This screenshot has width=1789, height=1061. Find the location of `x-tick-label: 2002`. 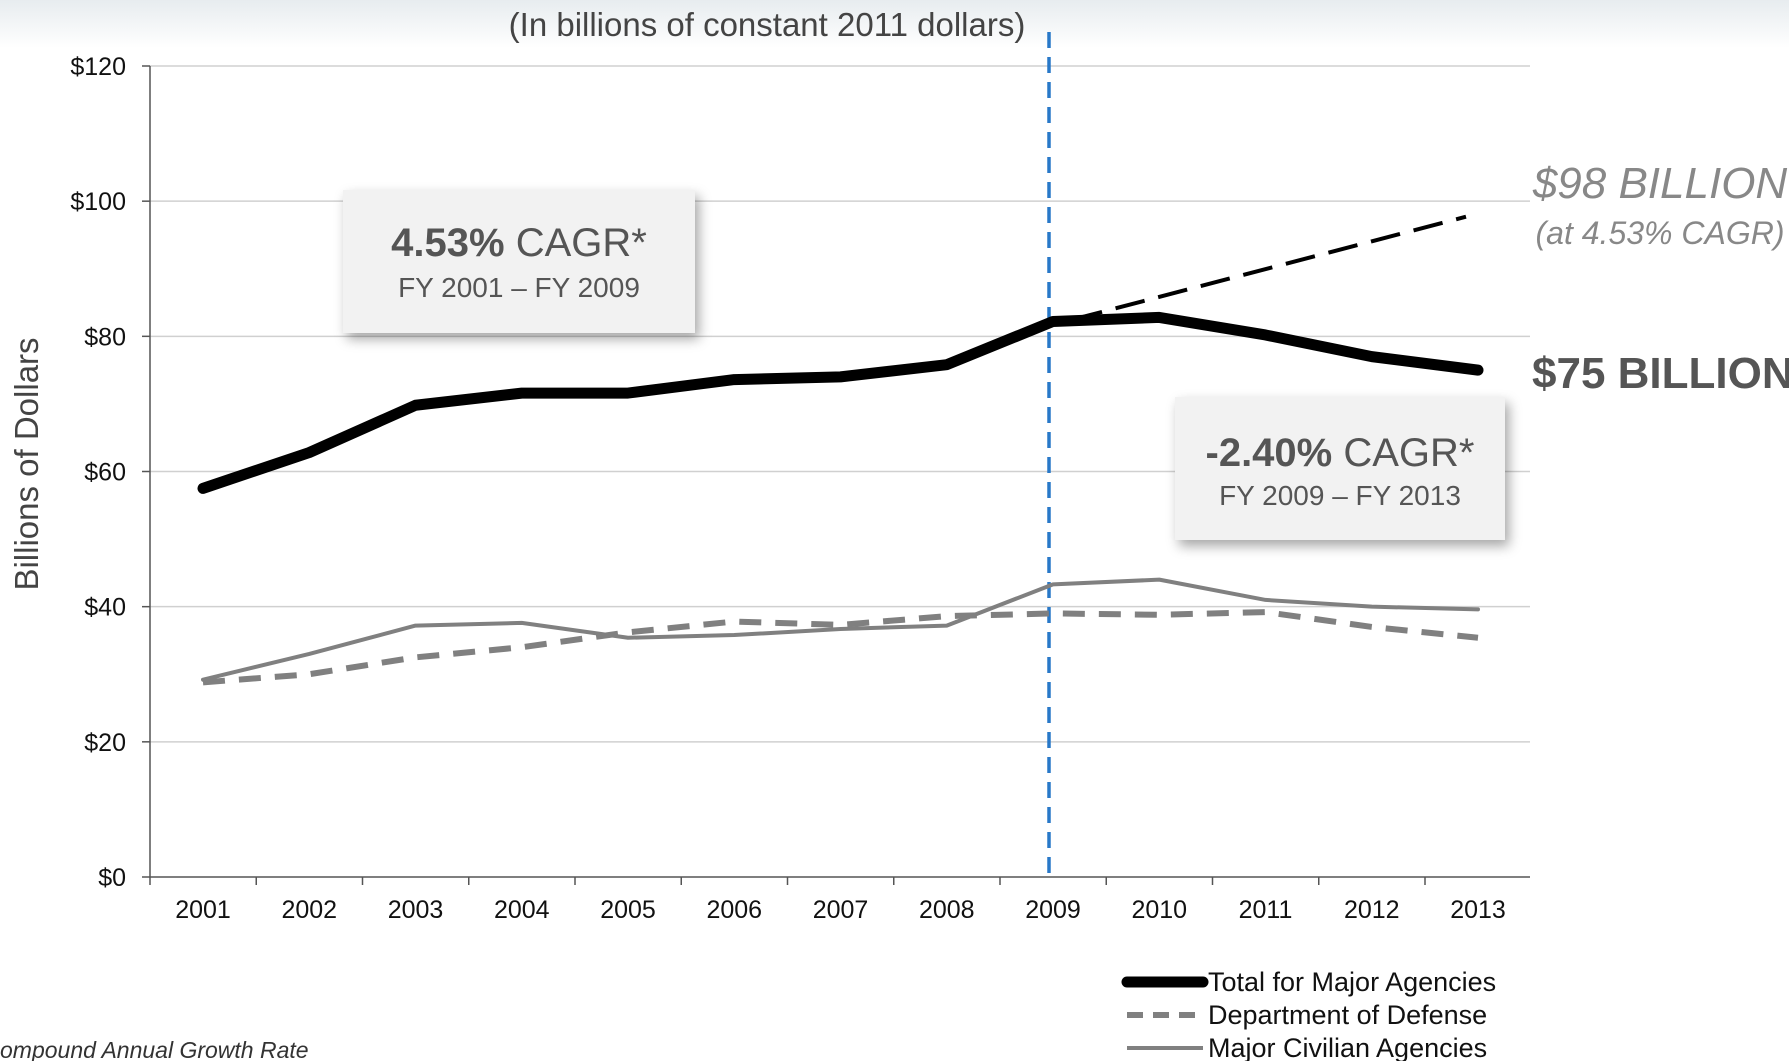

x-tick-label: 2002 is located at coordinates (309, 910).